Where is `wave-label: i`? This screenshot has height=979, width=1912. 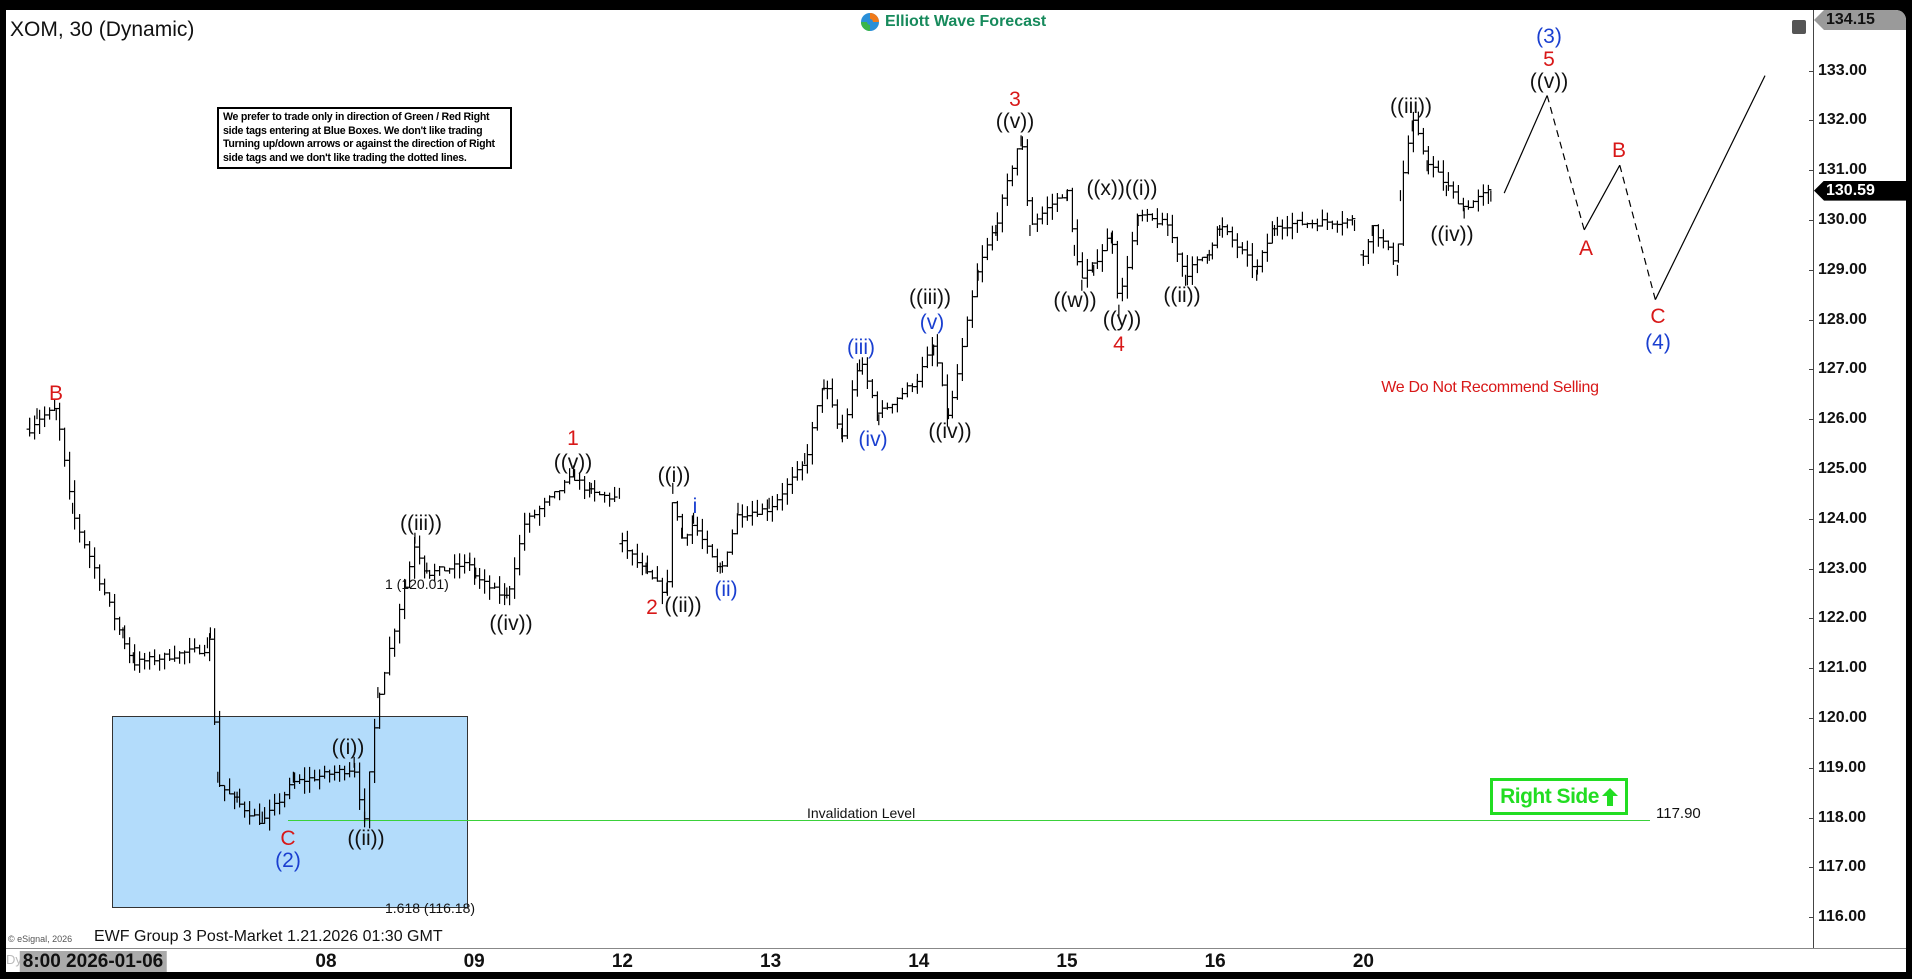
wave-label: i is located at coordinates (695, 506).